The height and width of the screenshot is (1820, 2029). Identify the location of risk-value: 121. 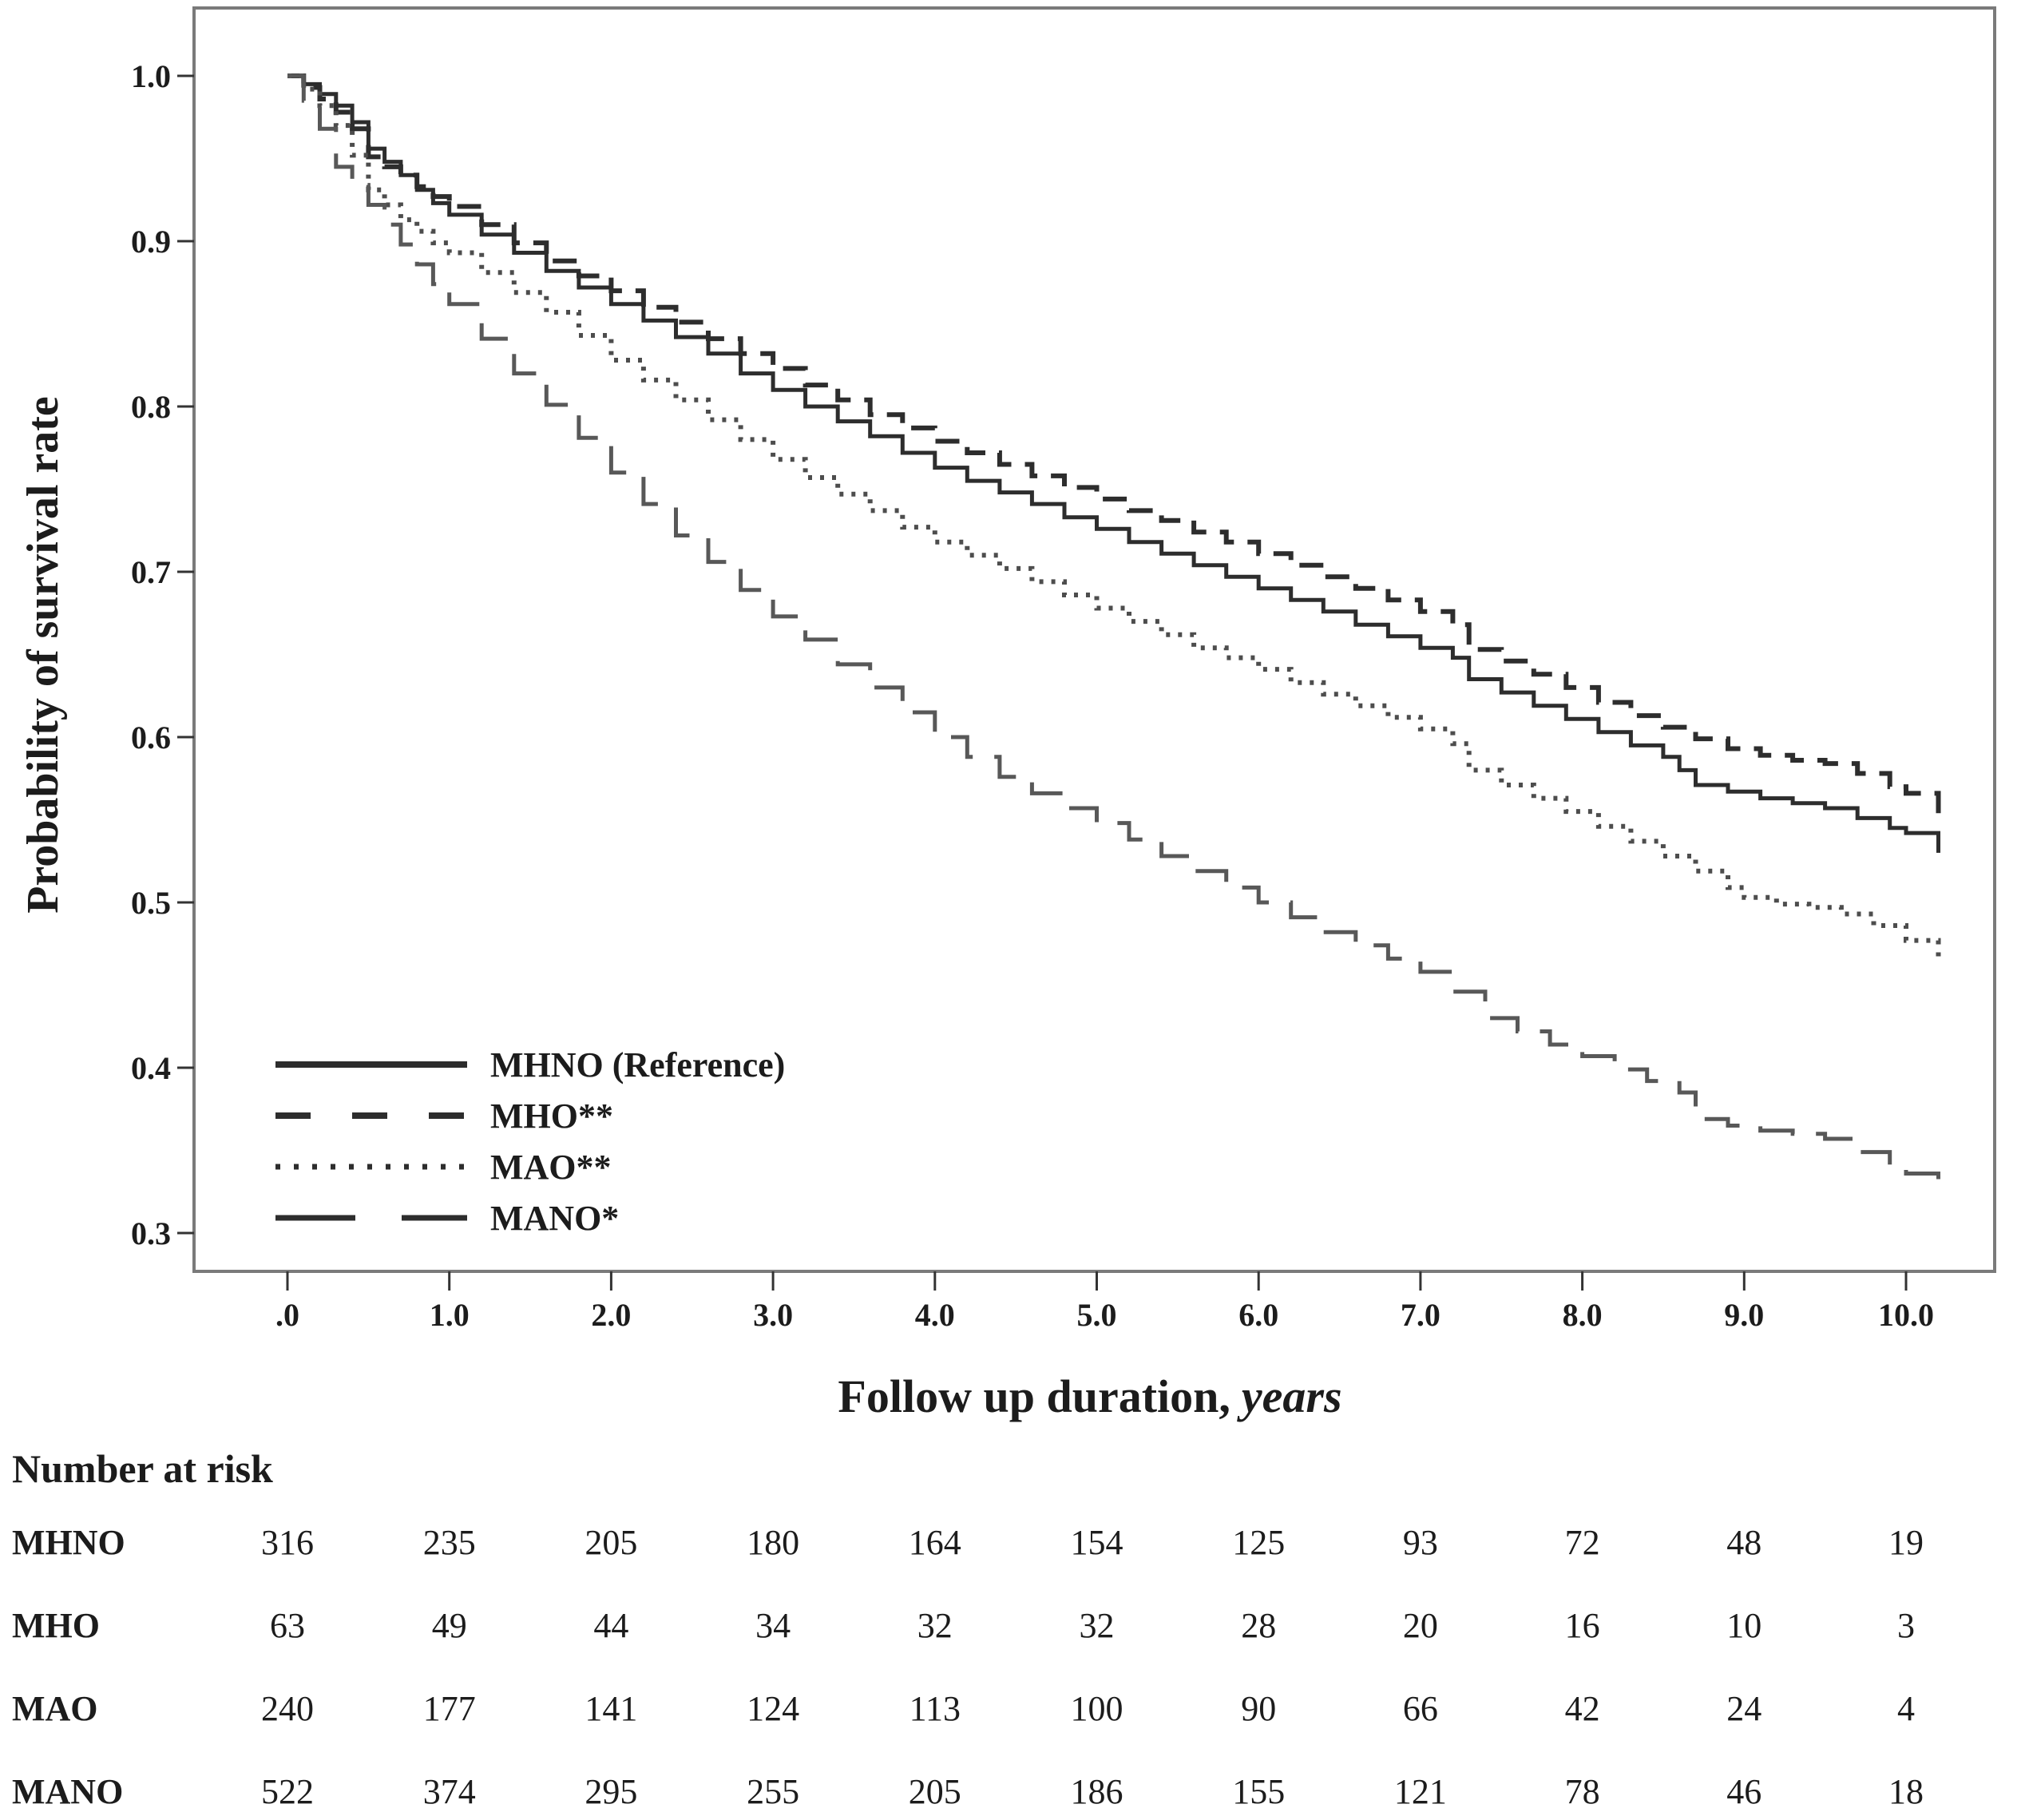
(1420, 1791).